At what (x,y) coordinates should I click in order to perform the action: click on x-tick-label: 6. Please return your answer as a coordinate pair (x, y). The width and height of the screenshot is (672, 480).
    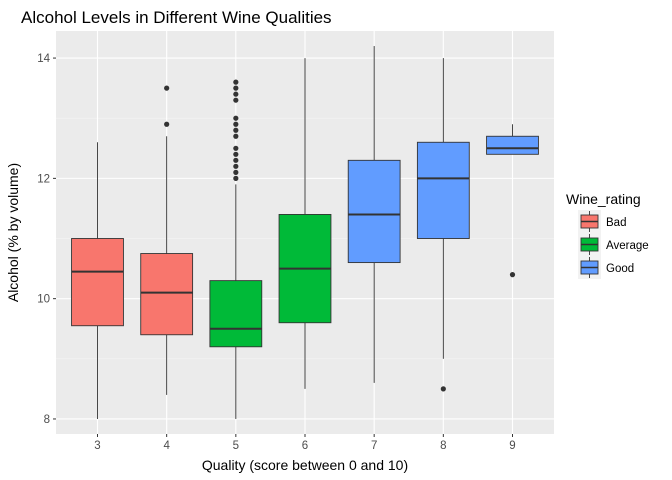
    Looking at the image, I should click on (305, 446).